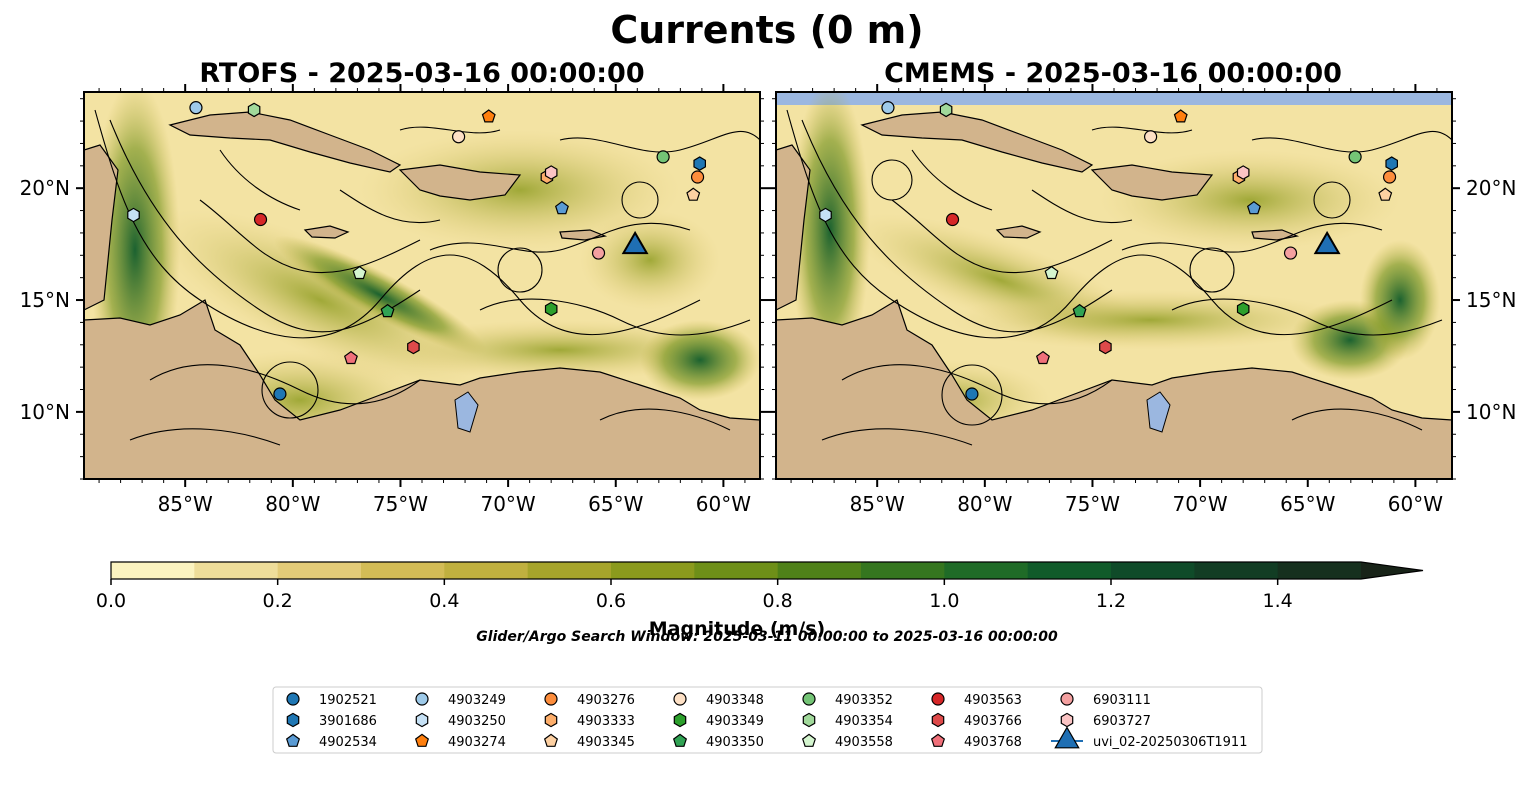  What do you see at coordinates (278, 601) in the screenshot?
I see `colorbar-tick-label: 0.2` at bounding box center [278, 601].